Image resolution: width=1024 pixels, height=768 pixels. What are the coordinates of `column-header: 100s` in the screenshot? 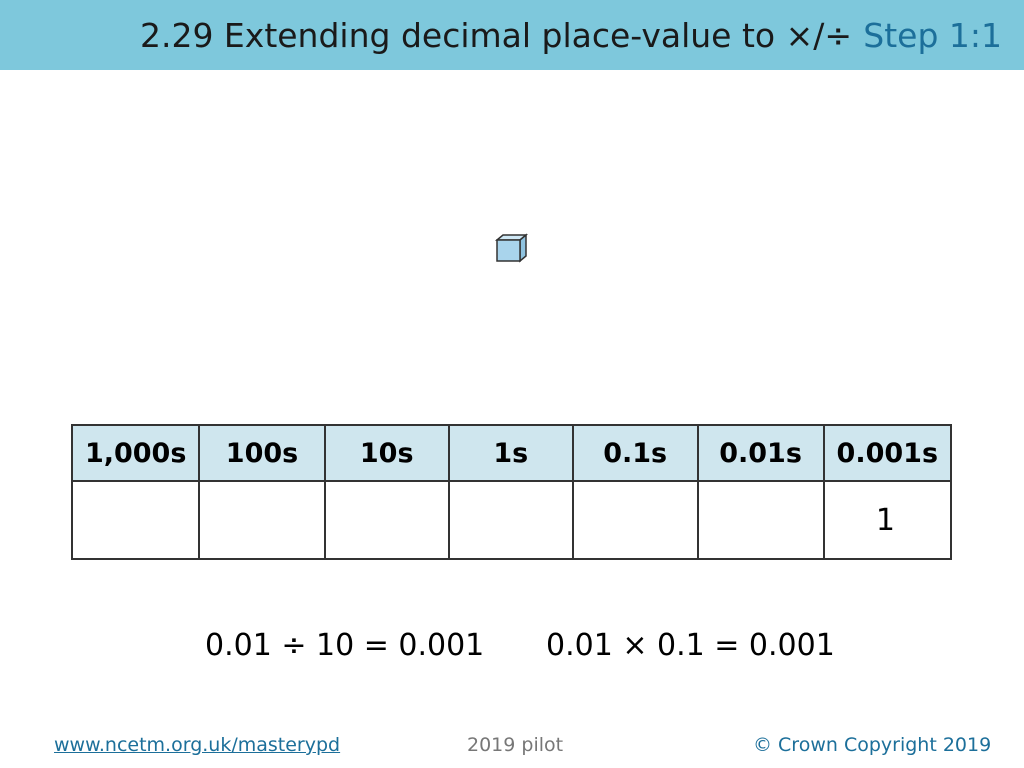 It's located at (262, 453).